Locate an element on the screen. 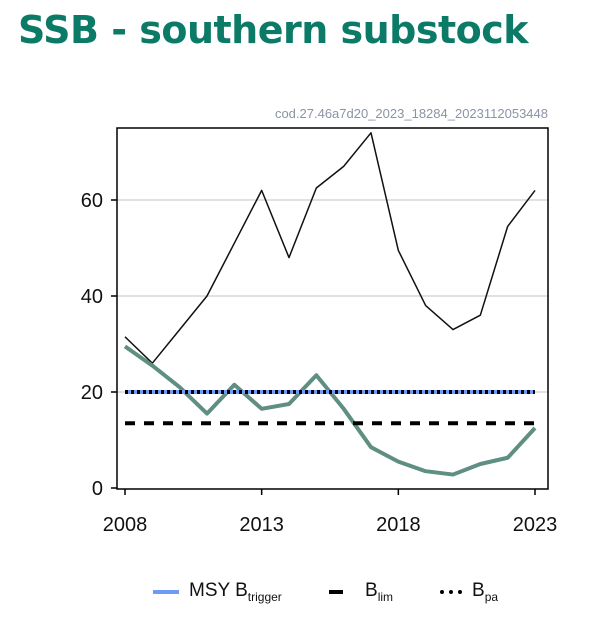 The height and width of the screenshot is (631, 599). ssb-line is located at coordinates (330, 410).